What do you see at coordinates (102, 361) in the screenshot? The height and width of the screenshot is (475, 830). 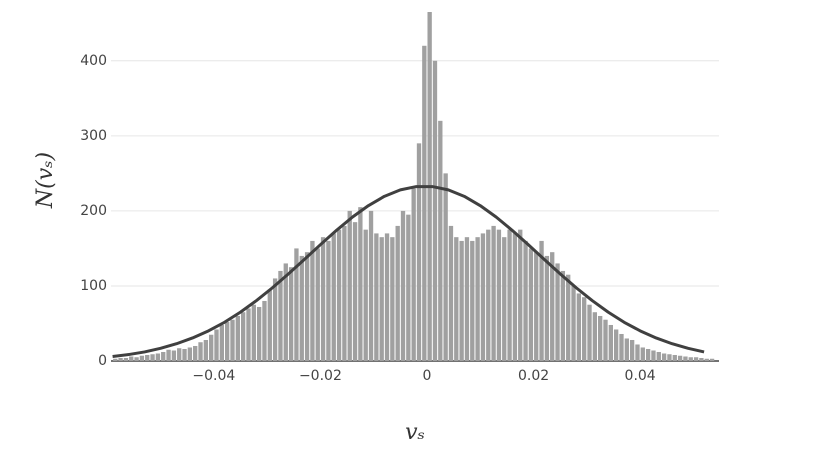 I see `y-tick-label: 0` at bounding box center [102, 361].